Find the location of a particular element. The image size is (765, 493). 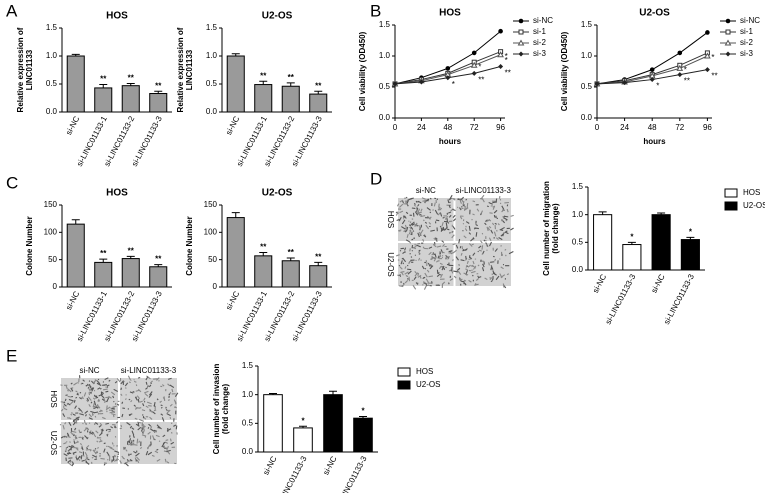

chart-title: HOS is located at coordinates (117, 193).